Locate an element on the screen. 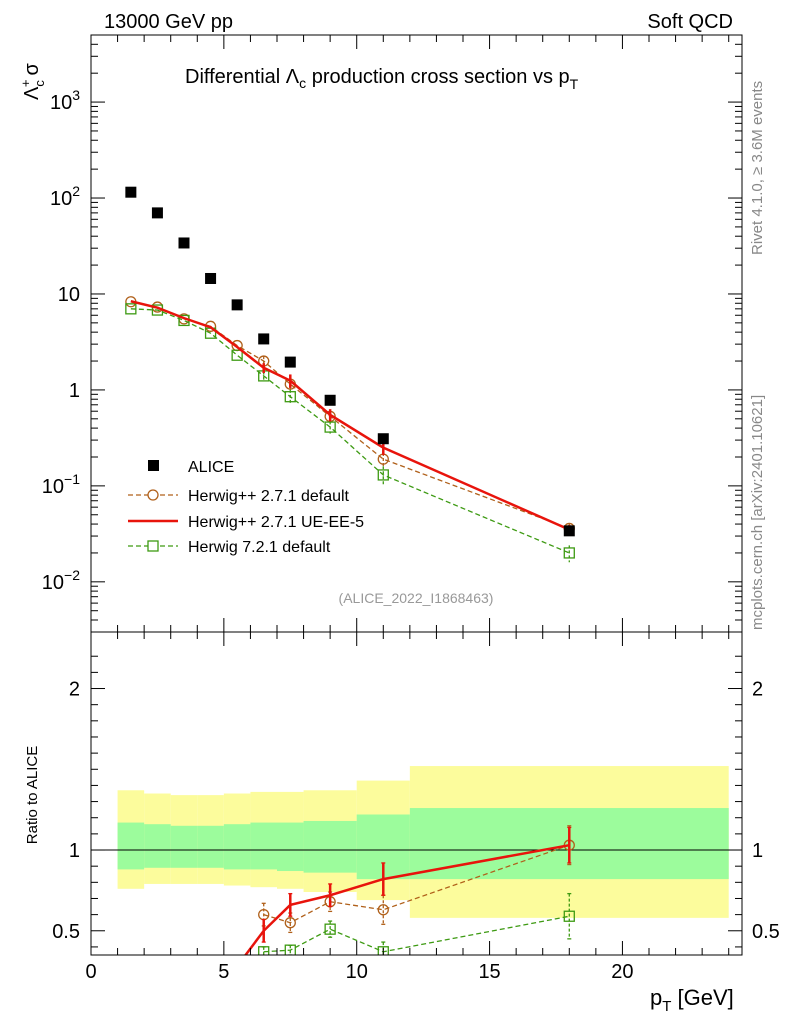 This screenshot has width=786, height=1024. xlabel-p: p is located at coordinates (656, 997).